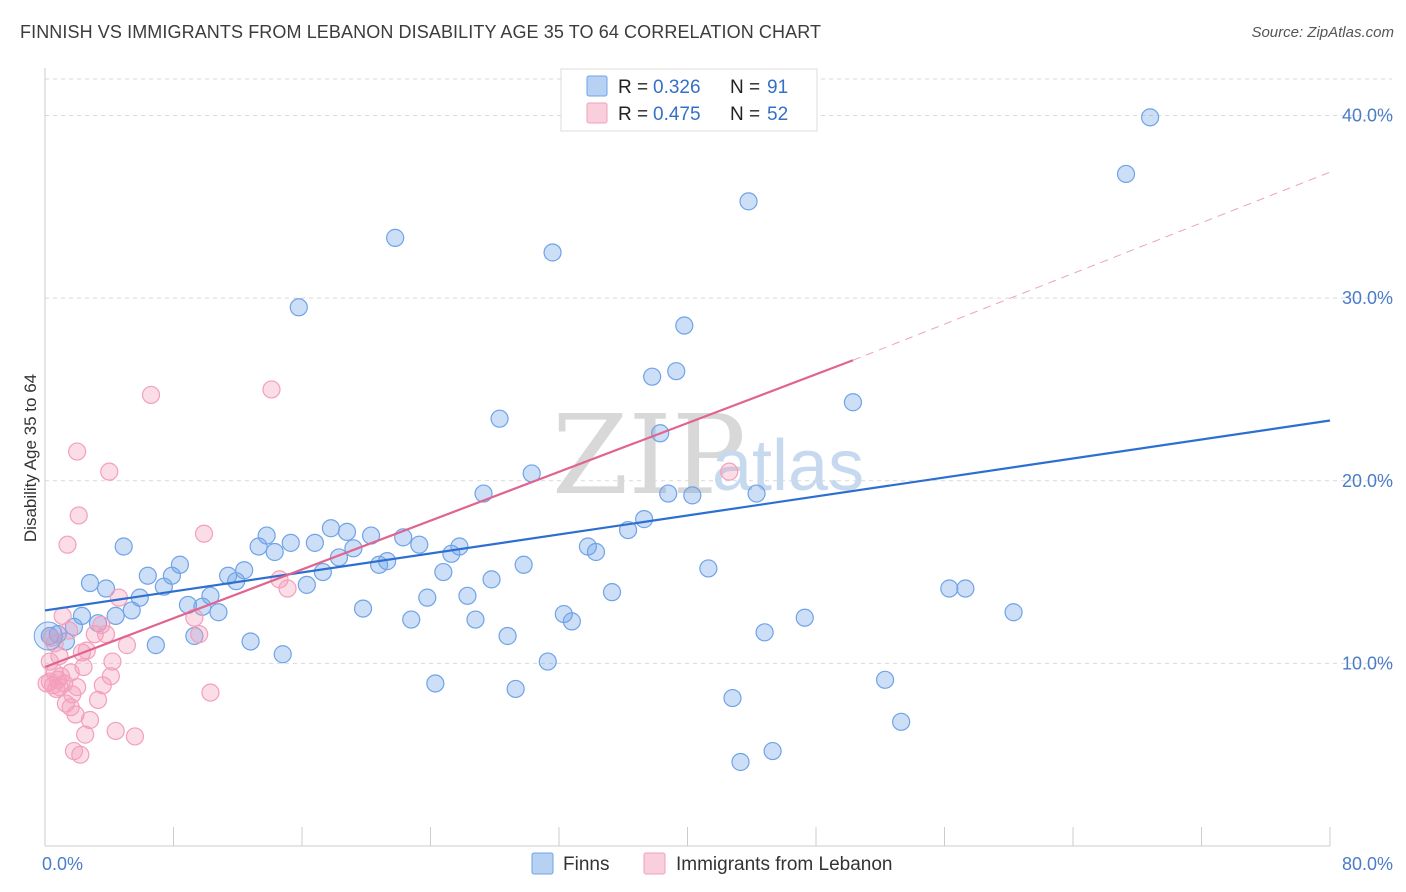 The width and height of the screenshot is (1406, 892). Describe the element at coordinates (689, 100) in the screenshot. I see `stats-legend: R = 0.326 N = 91 R = 0.475 N = 52` at that location.